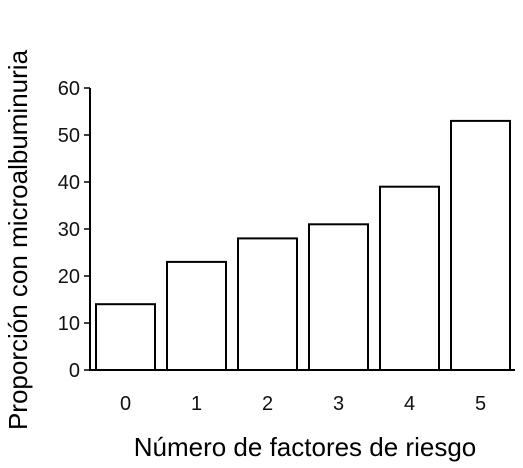  Describe the element at coordinates (196, 404) in the screenshot. I see `x-tick-label-1: 1` at that location.